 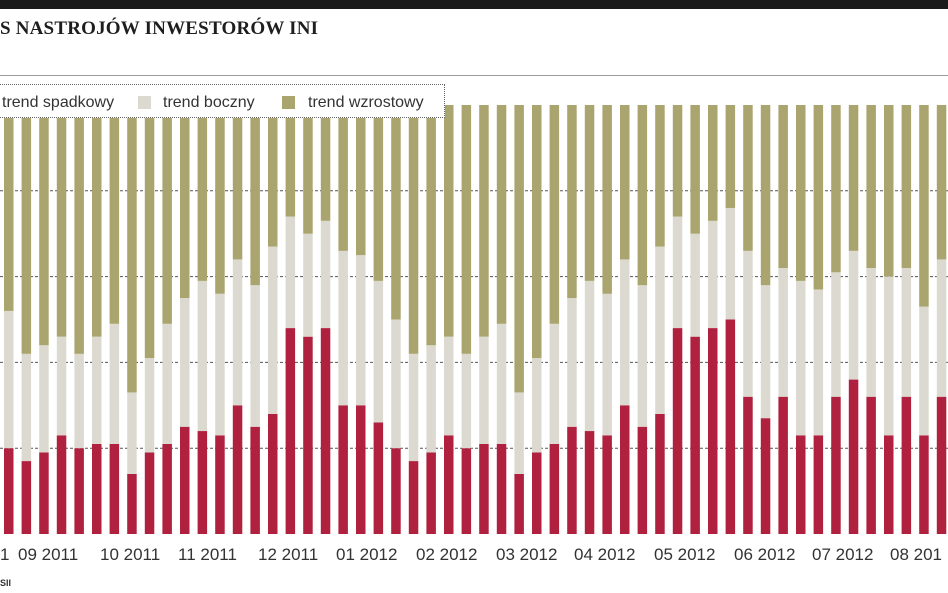 I want to click on x-tick-label: 08 201, so click(x=916, y=554).